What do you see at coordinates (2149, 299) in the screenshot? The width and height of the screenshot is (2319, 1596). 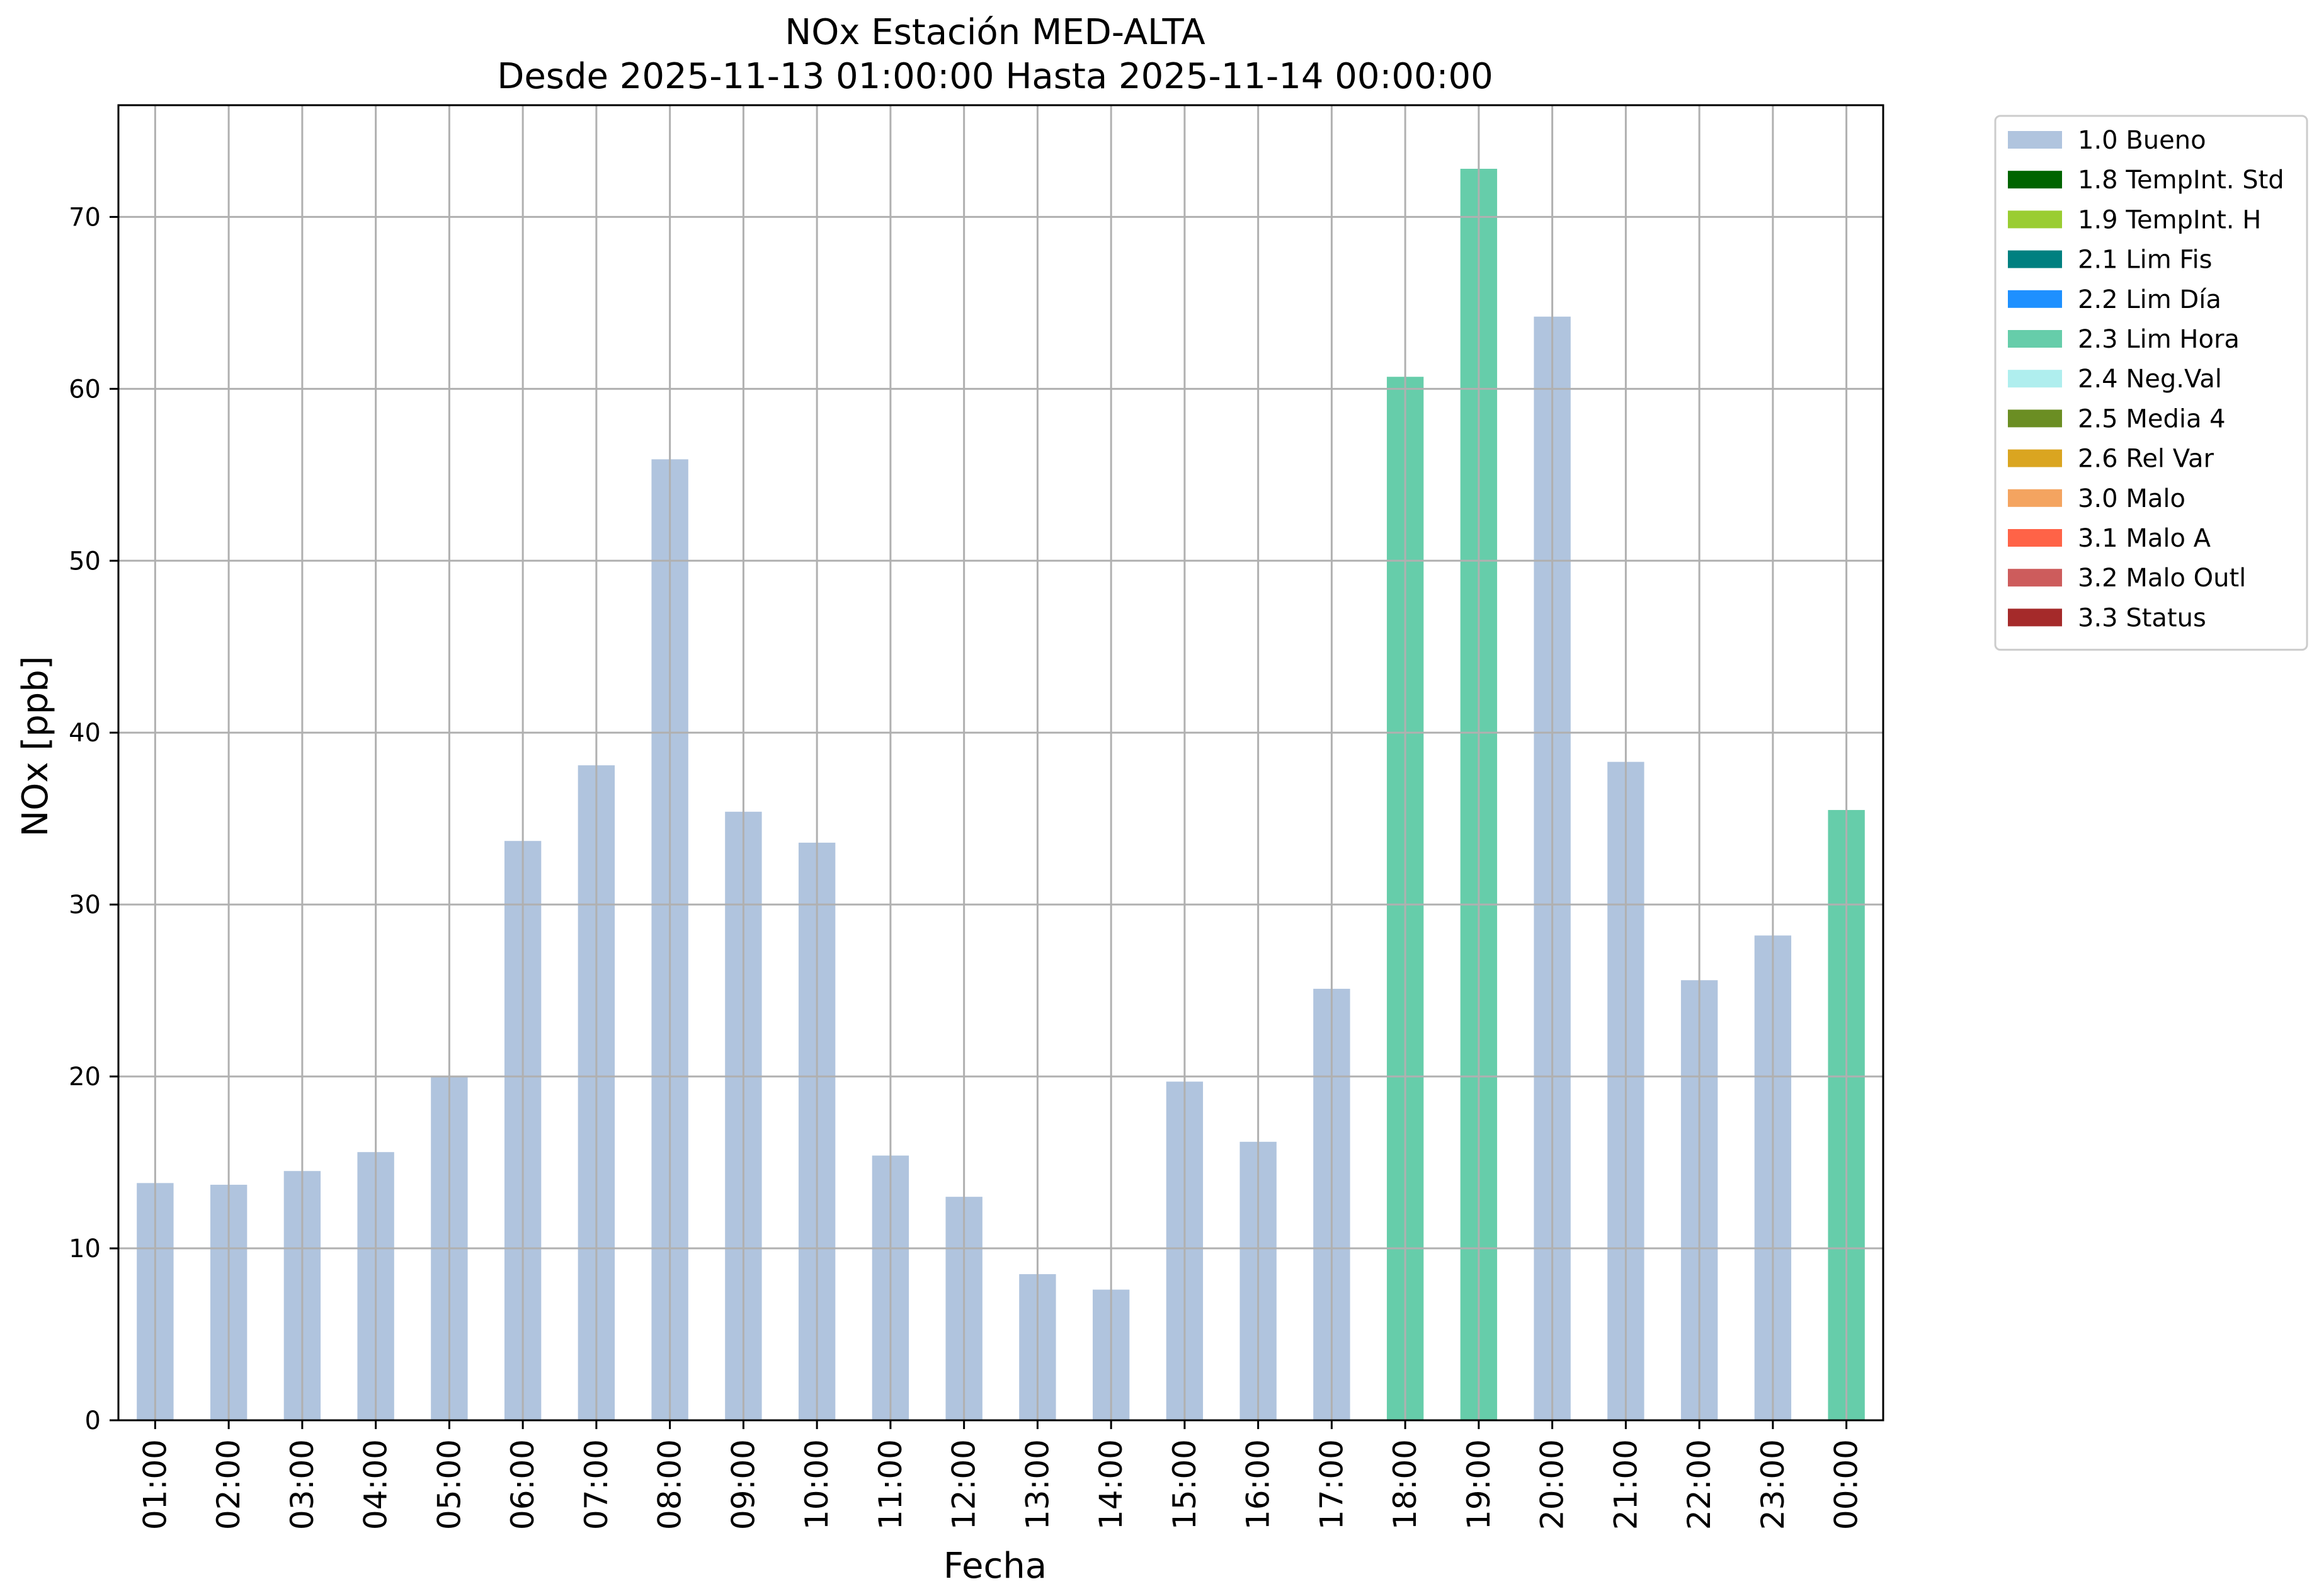 I see `legend-label: 2.2 Lim Día` at bounding box center [2149, 299].